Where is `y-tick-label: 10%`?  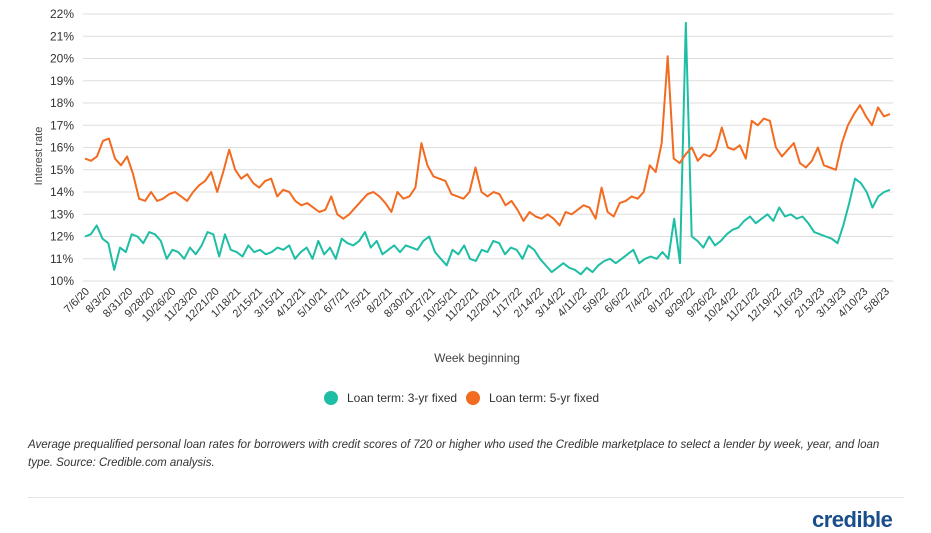 y-tick-label: 10% is located at coordinates (62, 281).